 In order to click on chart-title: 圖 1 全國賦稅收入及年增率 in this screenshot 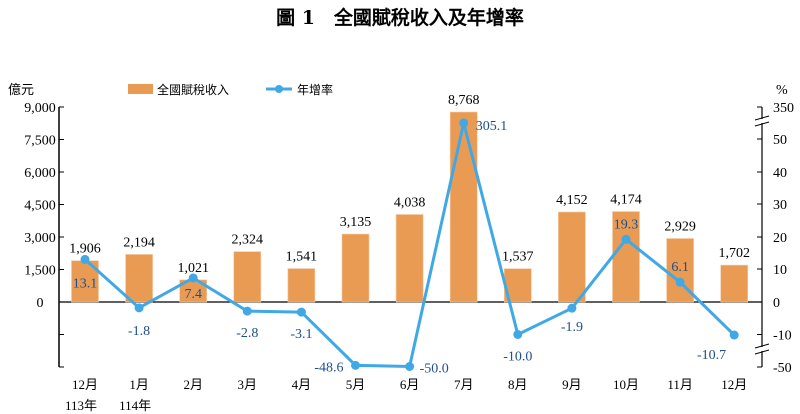, I will do `click(400, 17)`.